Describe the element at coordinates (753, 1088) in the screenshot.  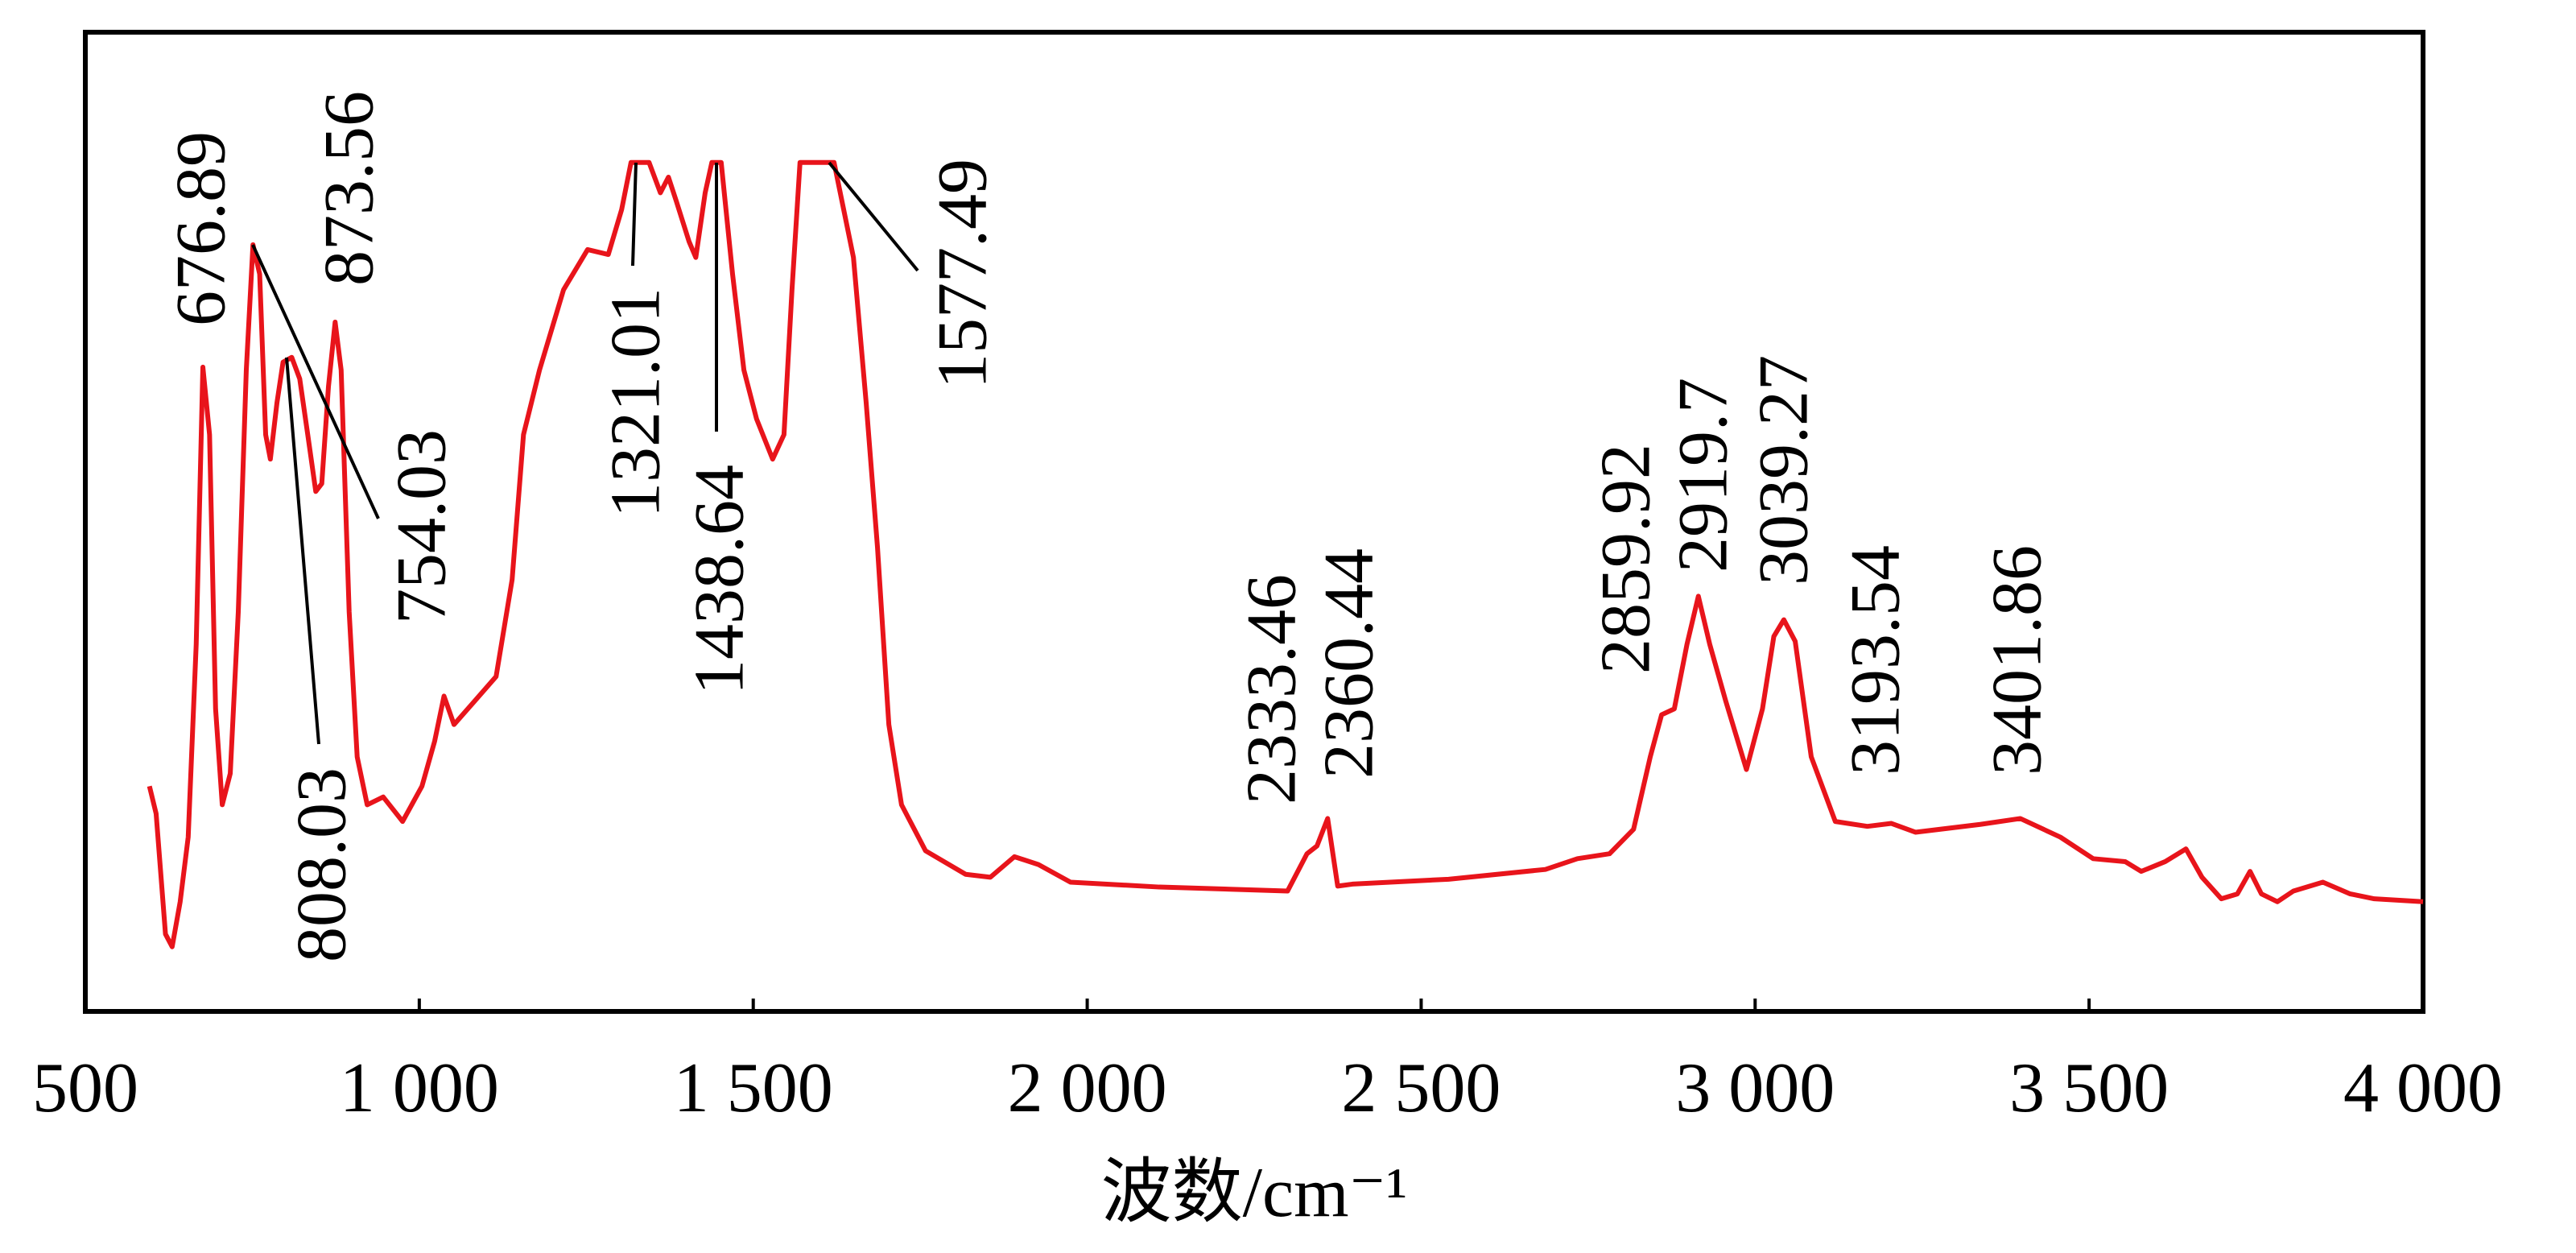
I see `x-tick-label: 1 500` at that location.